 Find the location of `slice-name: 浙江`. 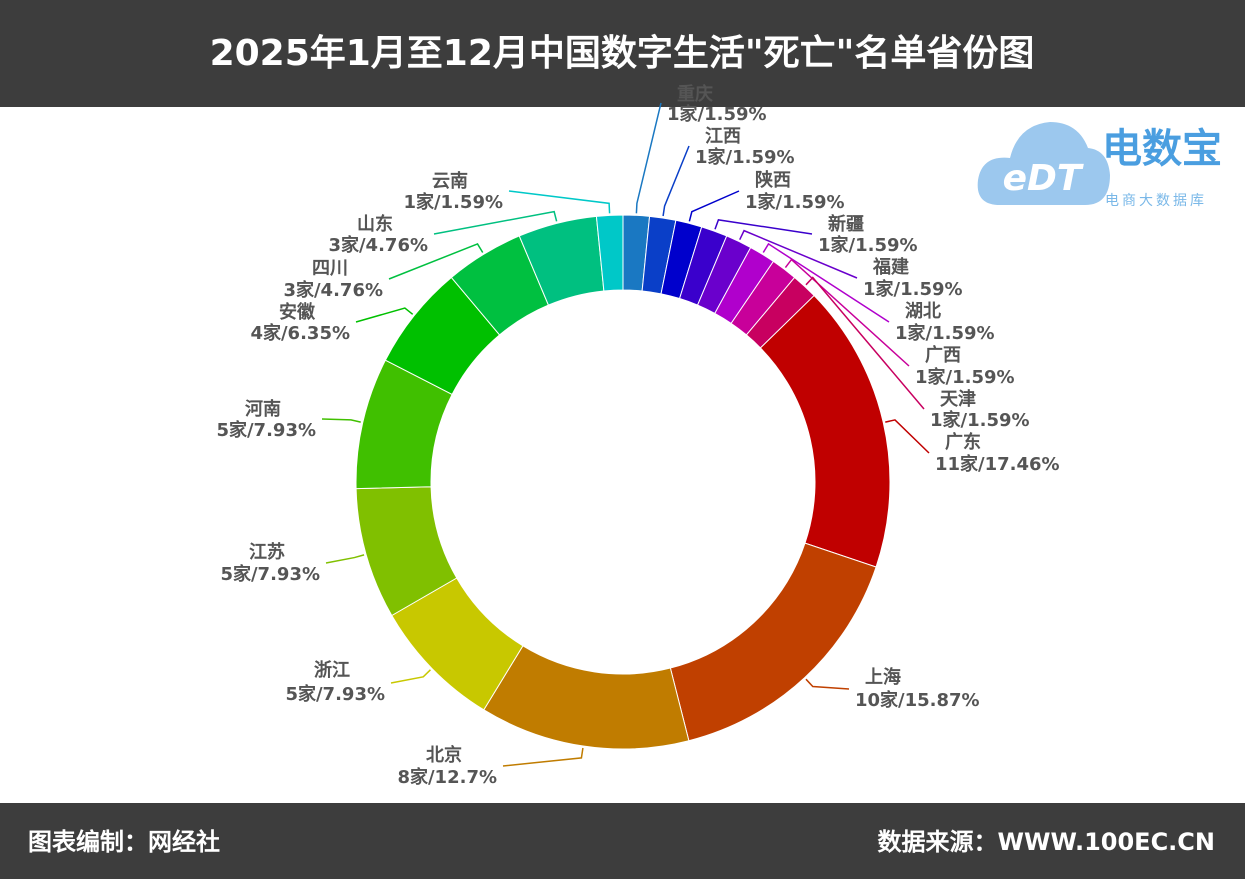

slice-name: 浙江 is located at coordinates (332, 670).